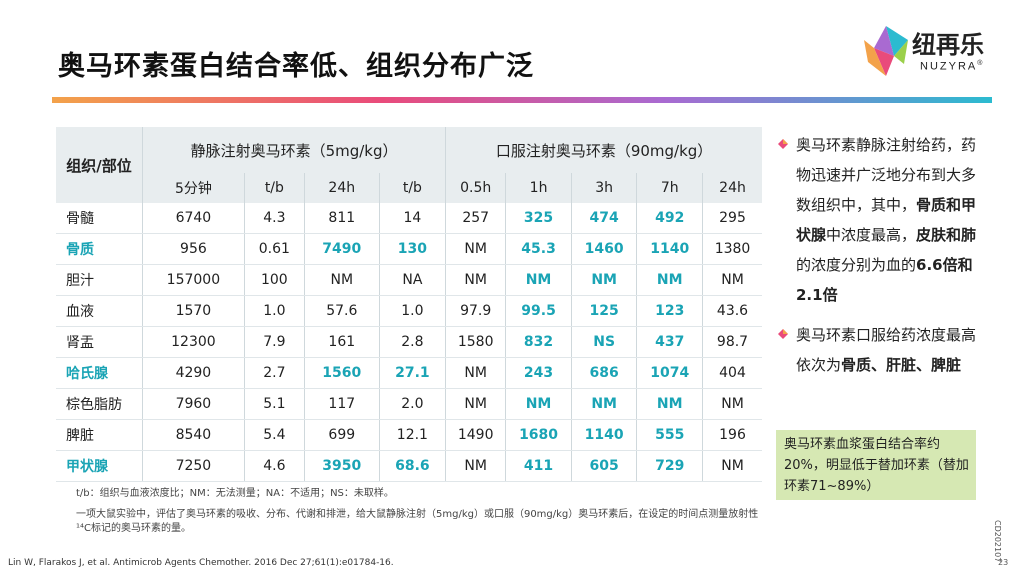 This screenshot has width=1024, height=576. What do you see at coordinates (604, 311) in the screenshot?
I see `table-cell: 125` at bounding box center [604, 311].